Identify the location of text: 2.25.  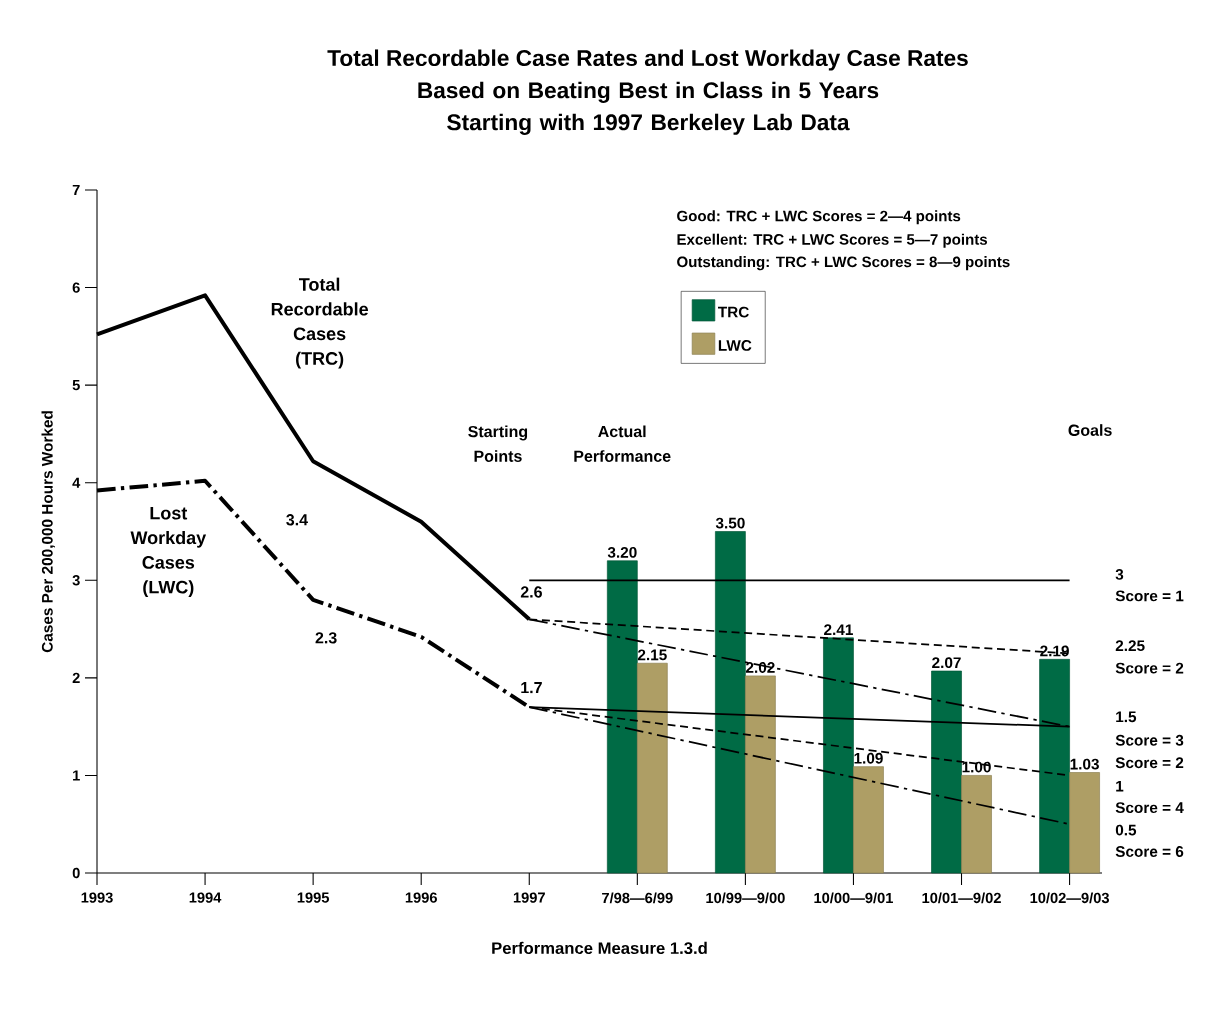
(1130, 646).